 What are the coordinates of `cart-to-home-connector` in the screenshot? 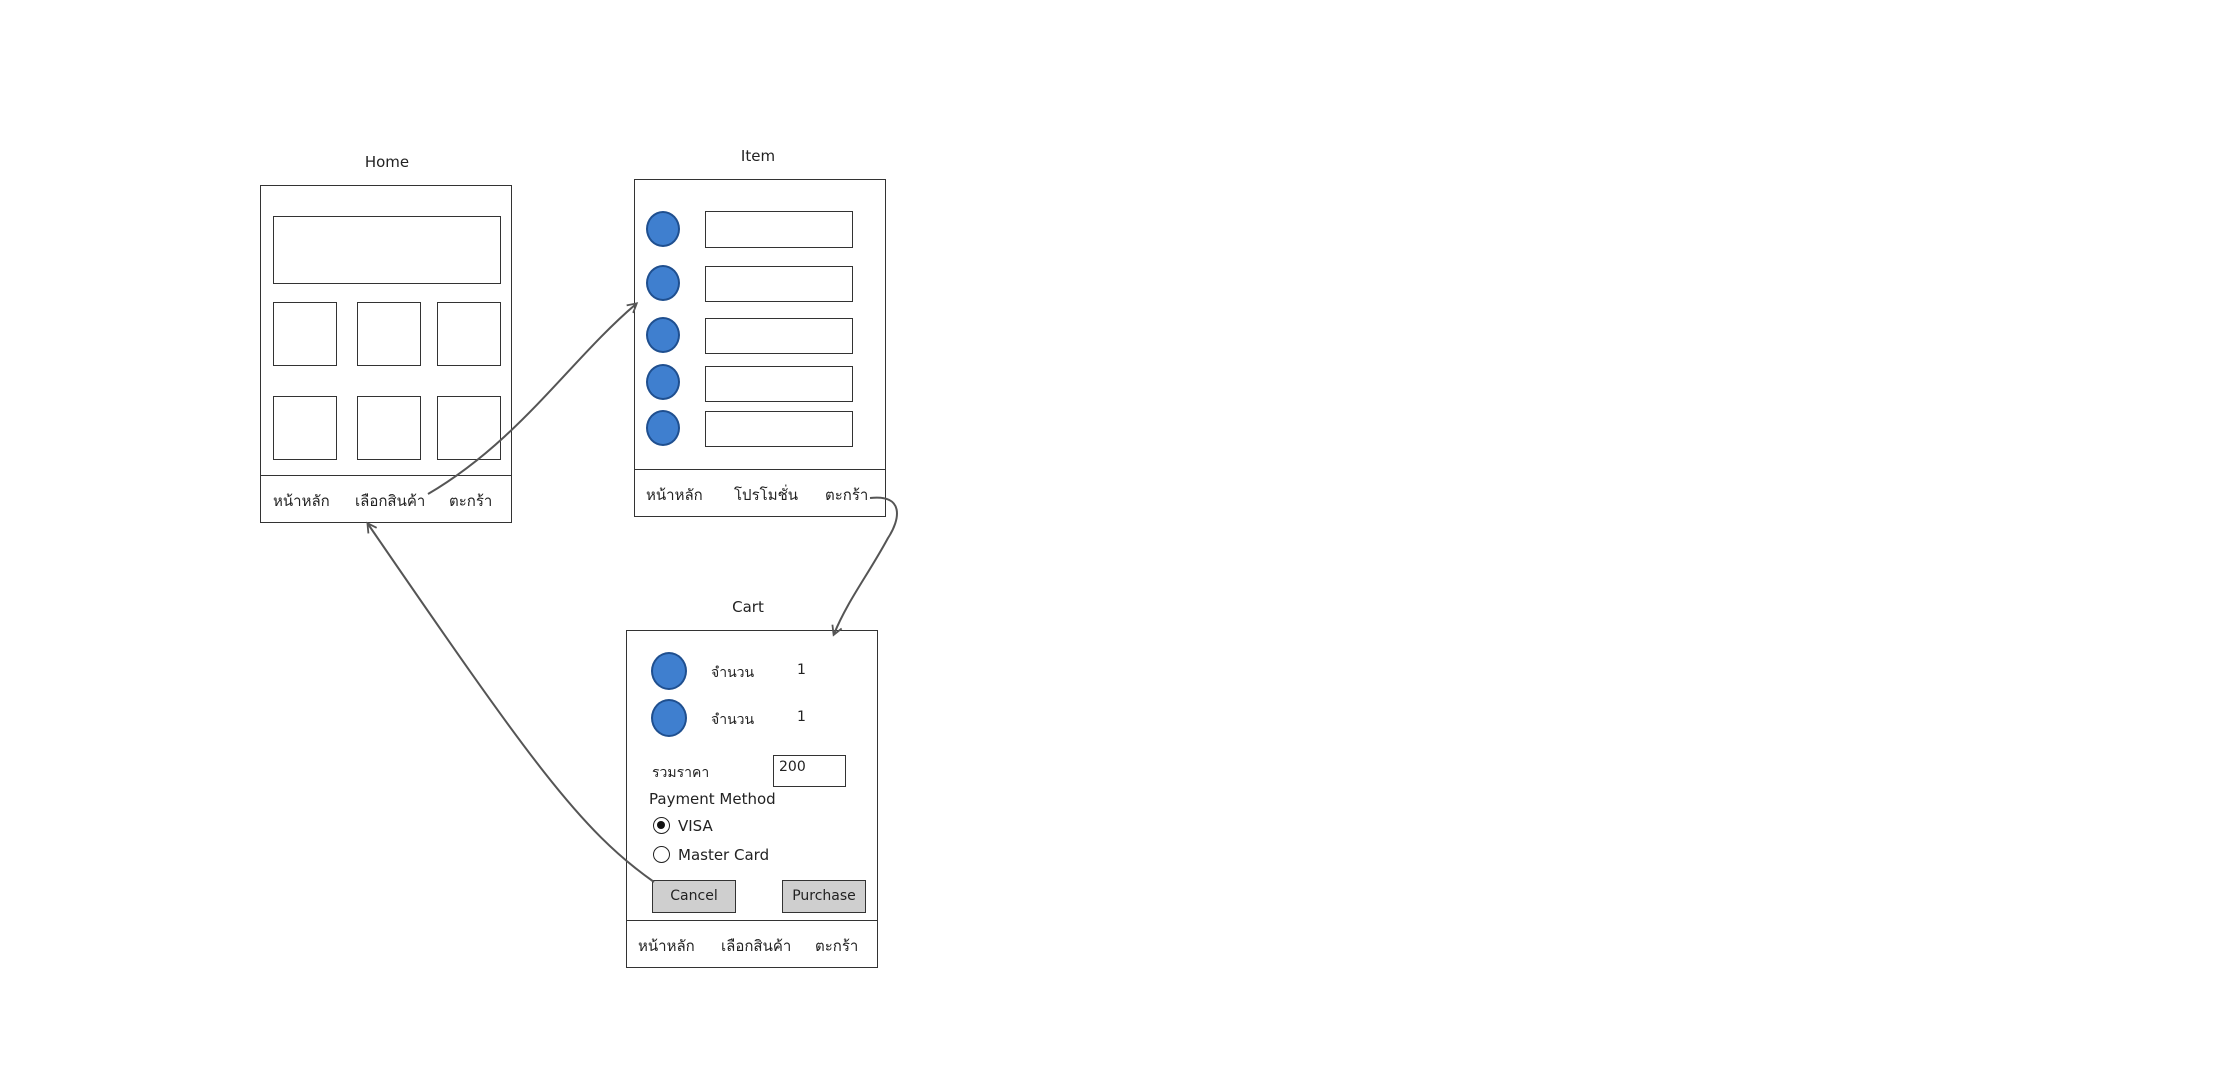 It's located at (510, 702).